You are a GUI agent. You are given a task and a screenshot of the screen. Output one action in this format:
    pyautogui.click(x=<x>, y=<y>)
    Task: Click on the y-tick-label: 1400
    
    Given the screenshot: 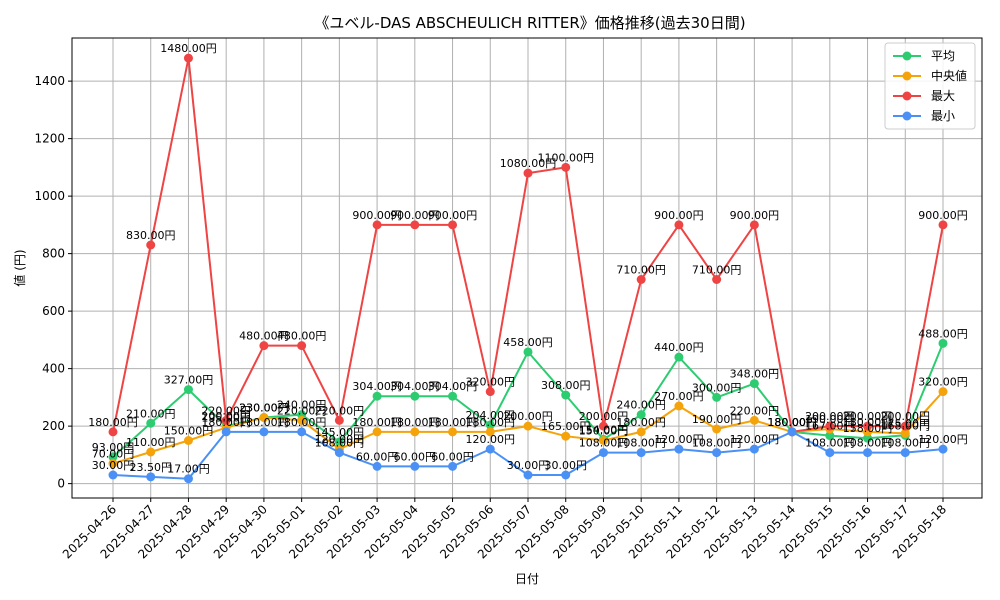 What is the action you would take?
    pyautogui.click(x=49, y=81)
    